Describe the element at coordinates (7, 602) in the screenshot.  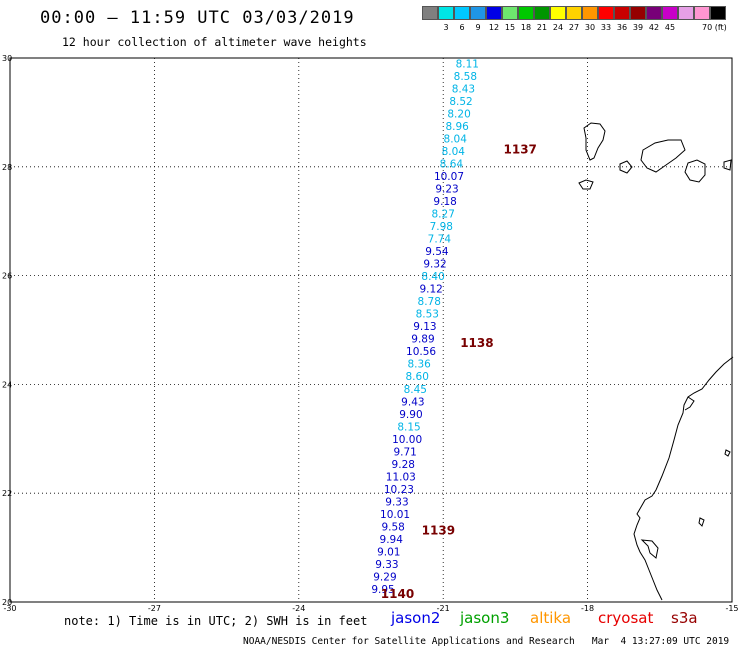
I see `y-tick-label: 20` at that location.